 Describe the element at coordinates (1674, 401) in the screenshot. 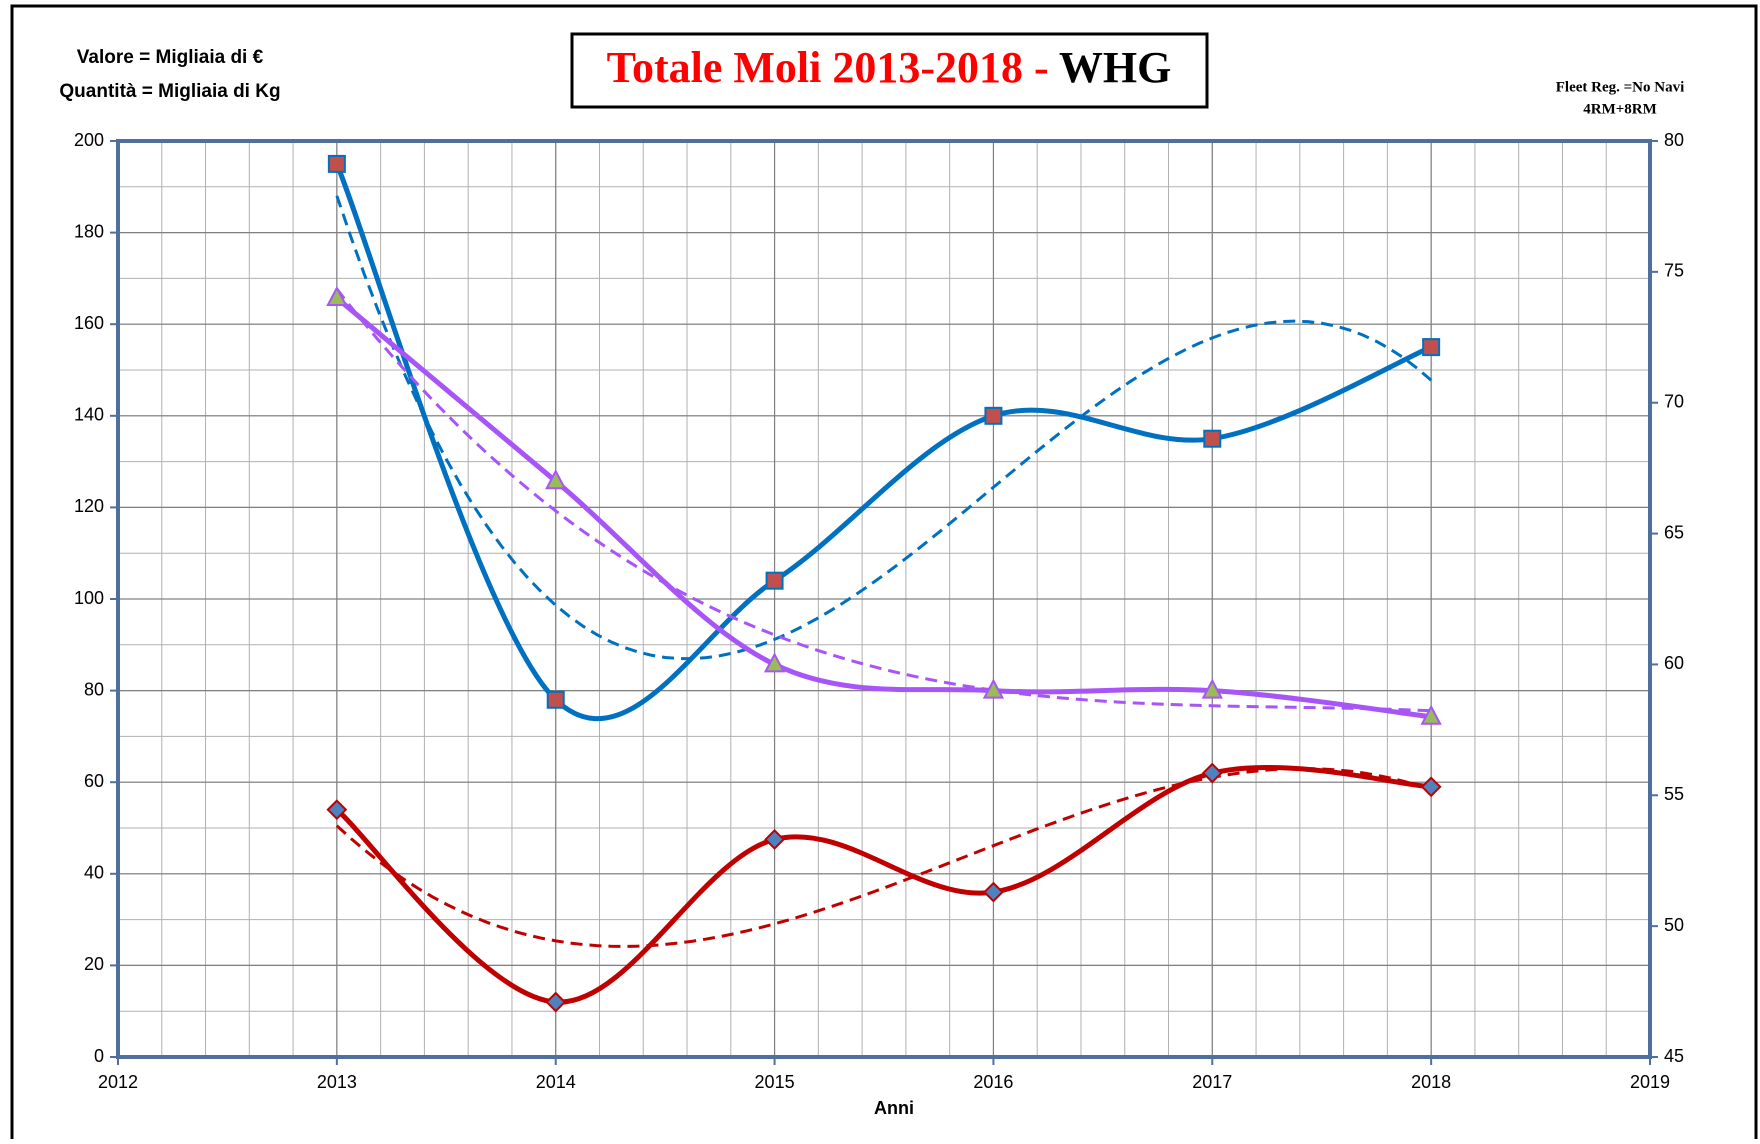

I see `y2-tick-label: 70` at that location.